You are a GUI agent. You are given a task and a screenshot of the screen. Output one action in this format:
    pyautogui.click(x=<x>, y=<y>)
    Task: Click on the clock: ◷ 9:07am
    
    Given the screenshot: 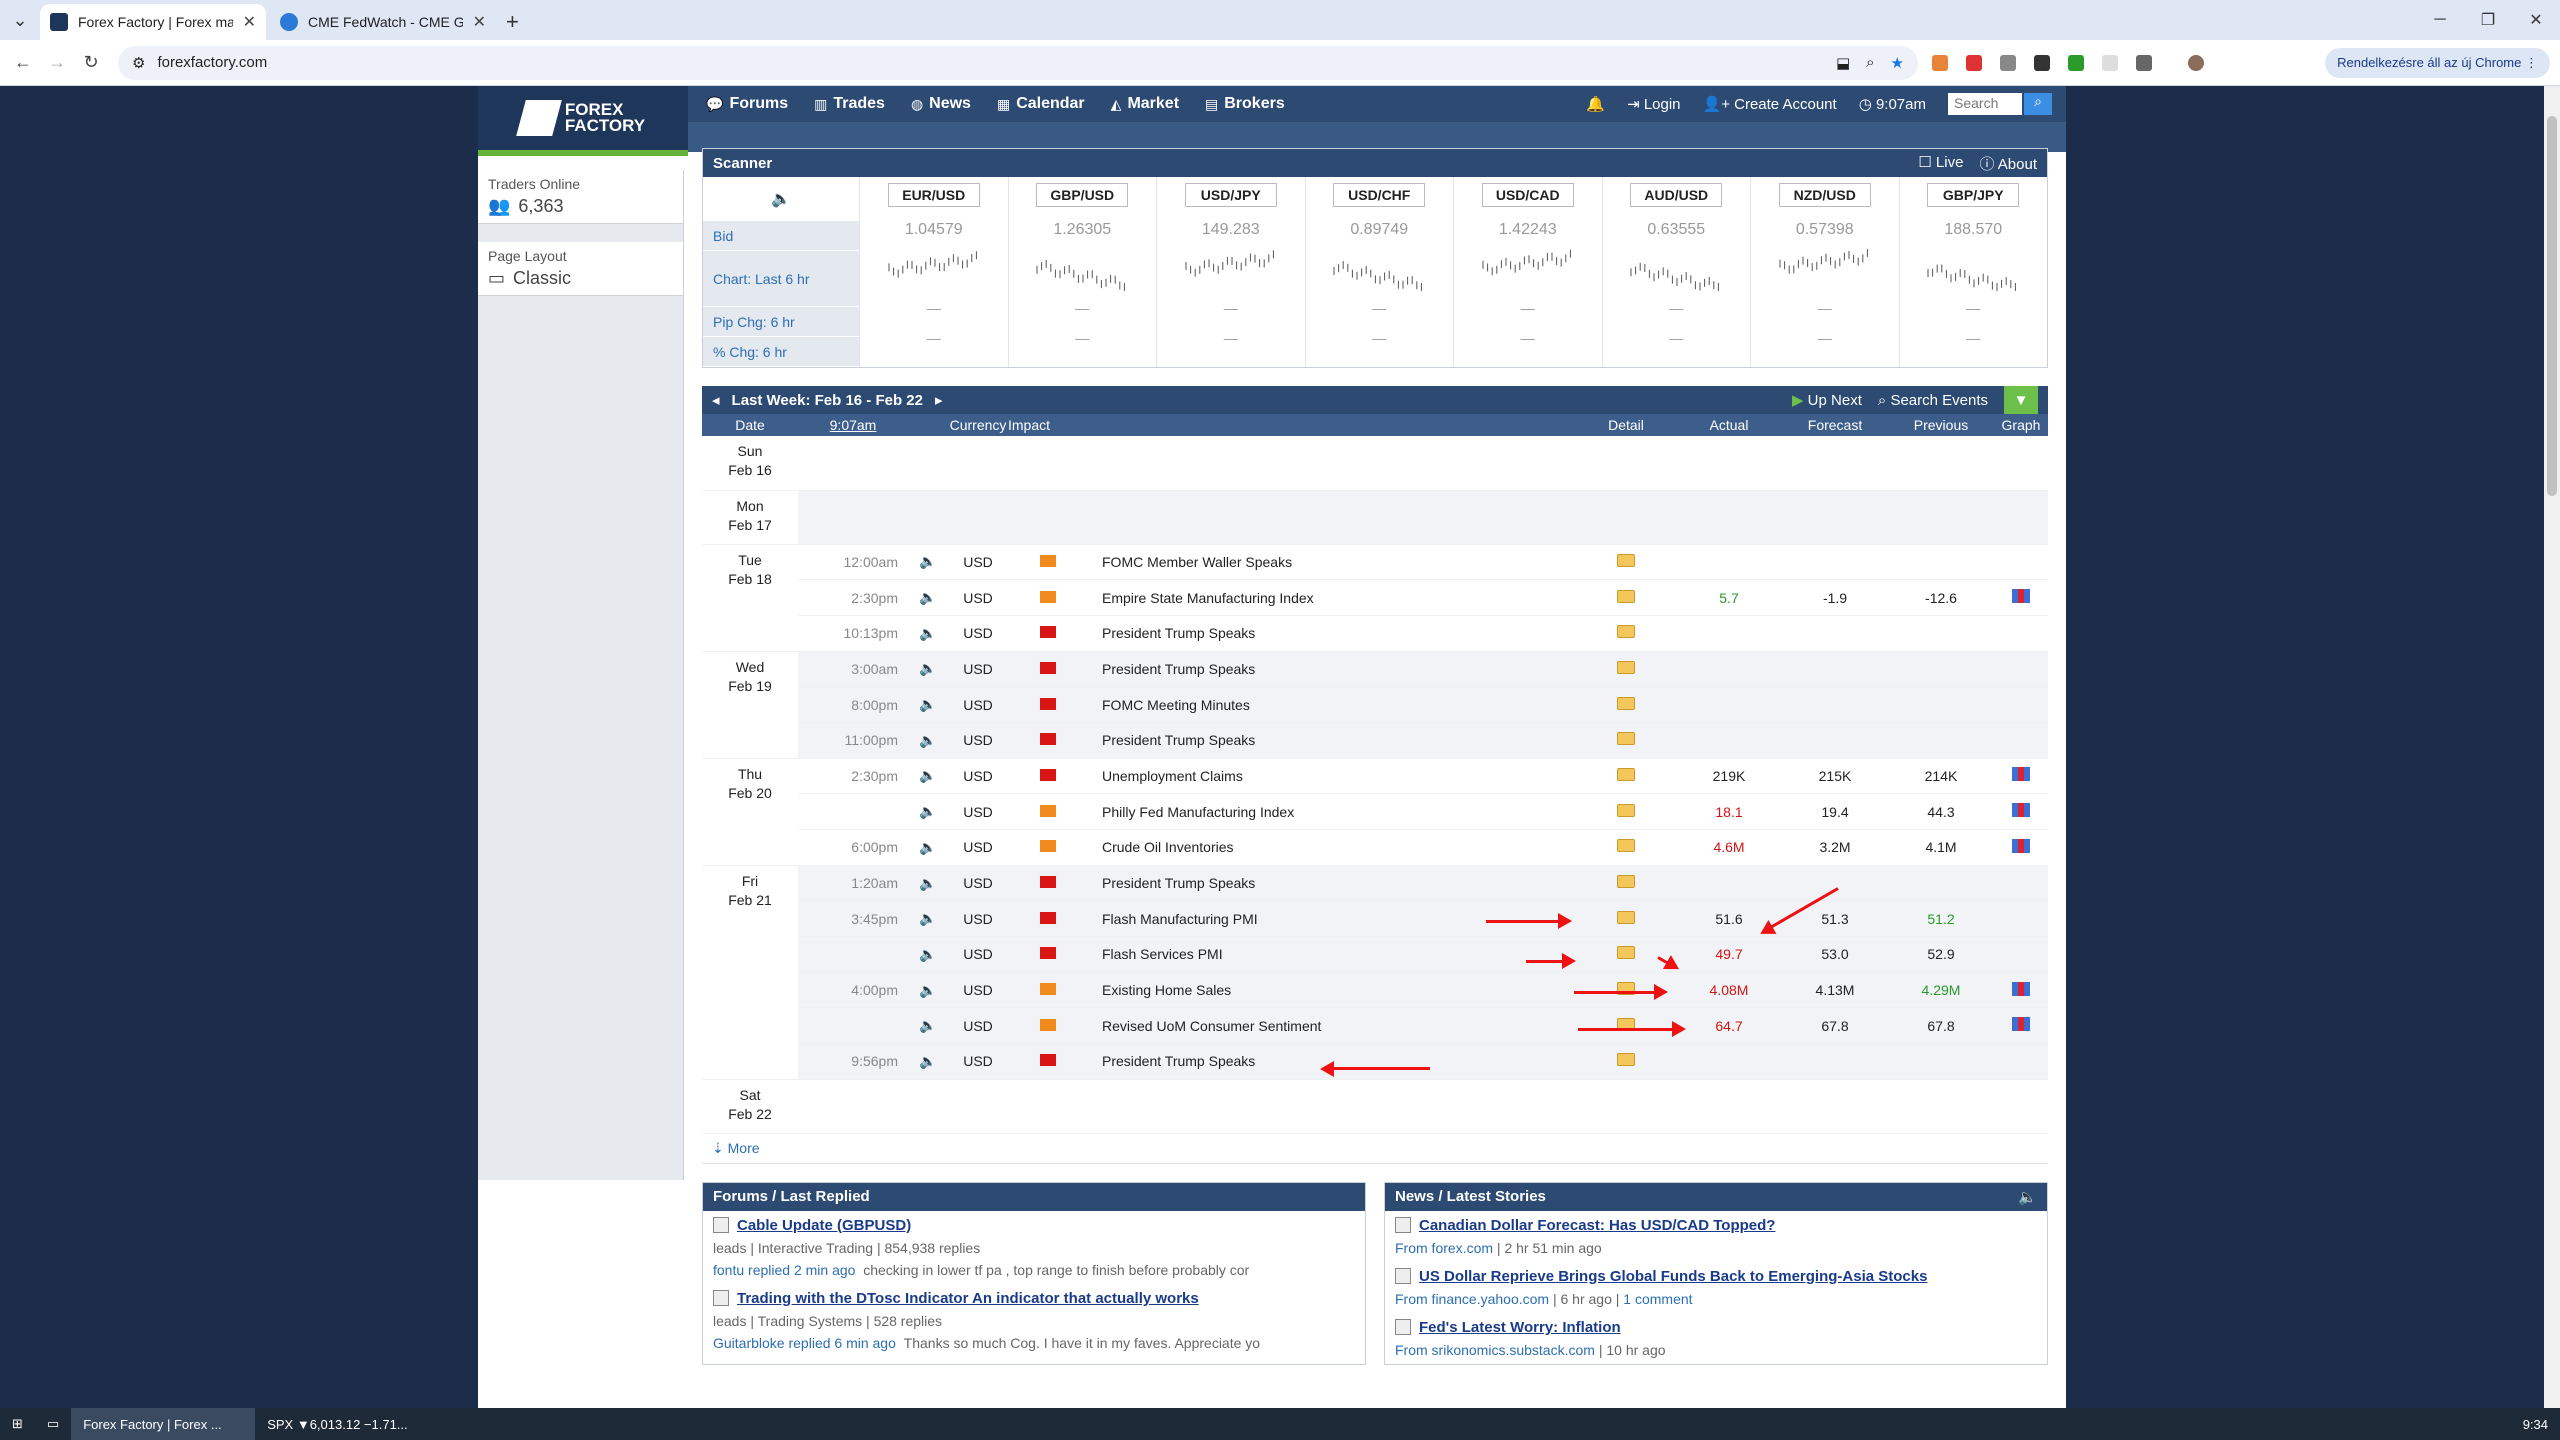 What is the action you would take?
    pyautogui.click(x=1892, y=104)
    